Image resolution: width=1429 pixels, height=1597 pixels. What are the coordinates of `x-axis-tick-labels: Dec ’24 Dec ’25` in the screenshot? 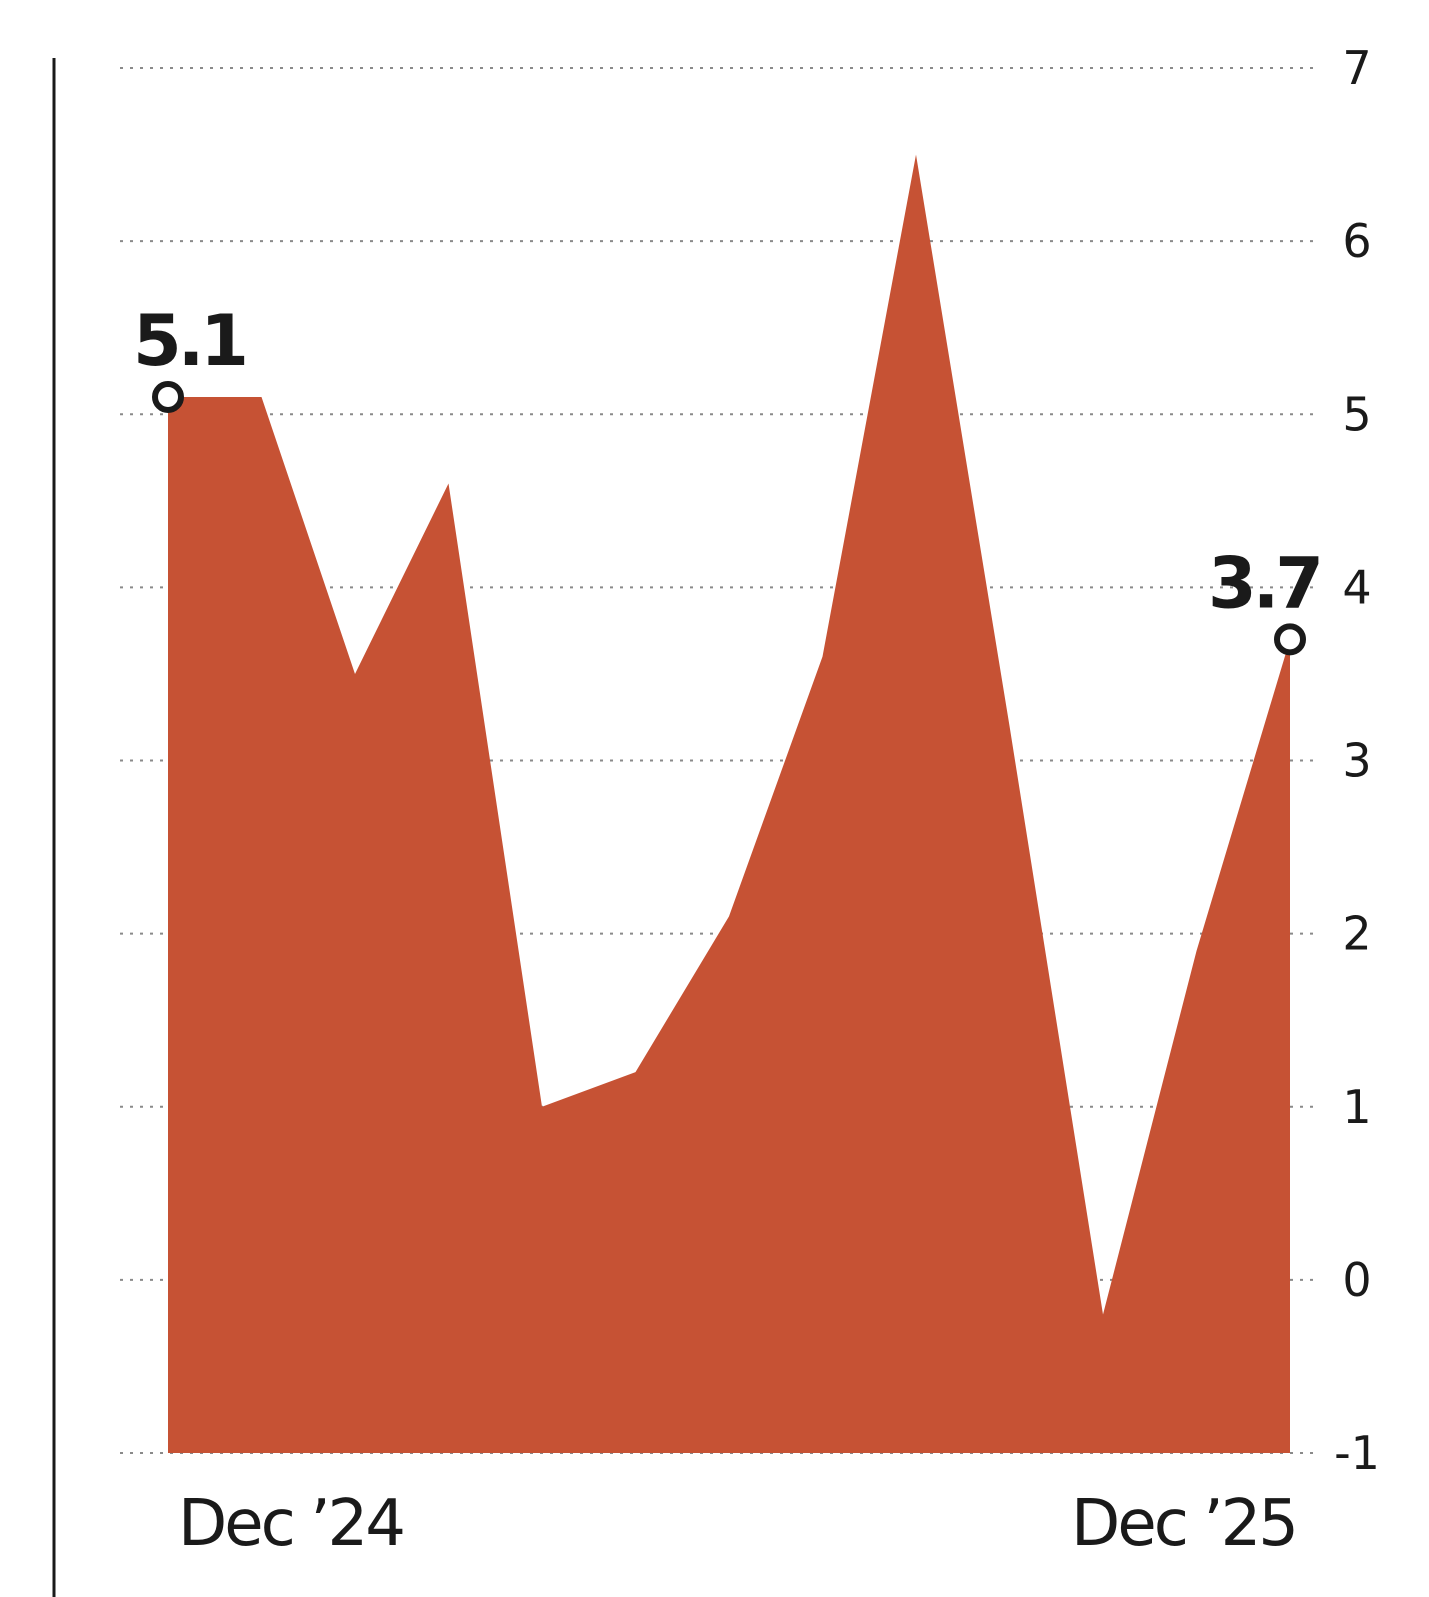 It's located at (738, 1524).